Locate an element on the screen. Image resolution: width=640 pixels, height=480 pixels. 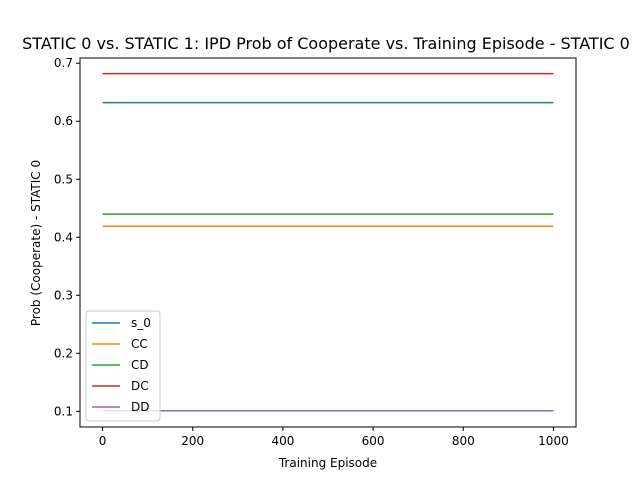
y-tick-label: 0.4 is located at coordinates (63, 237).